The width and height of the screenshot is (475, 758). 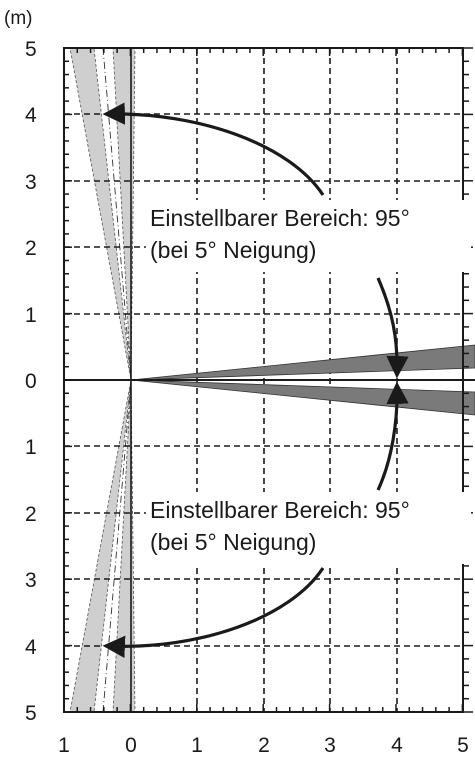 I want to click on x-tick-label: 2, so click(x=264, y=745).